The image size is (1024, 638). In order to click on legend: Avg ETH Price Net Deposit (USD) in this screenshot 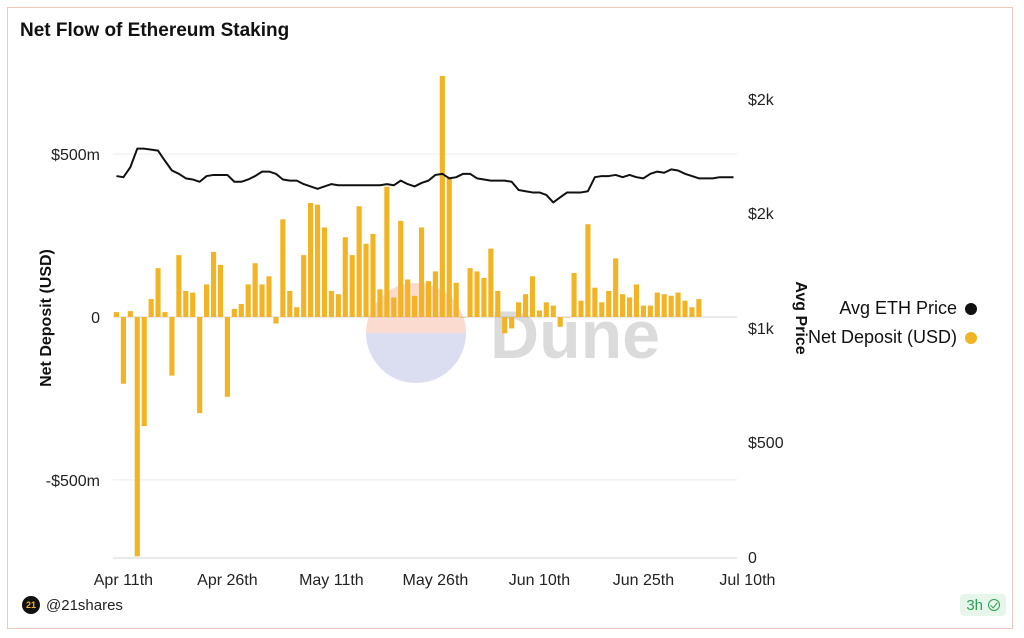, I will do `click(893, 323)`.